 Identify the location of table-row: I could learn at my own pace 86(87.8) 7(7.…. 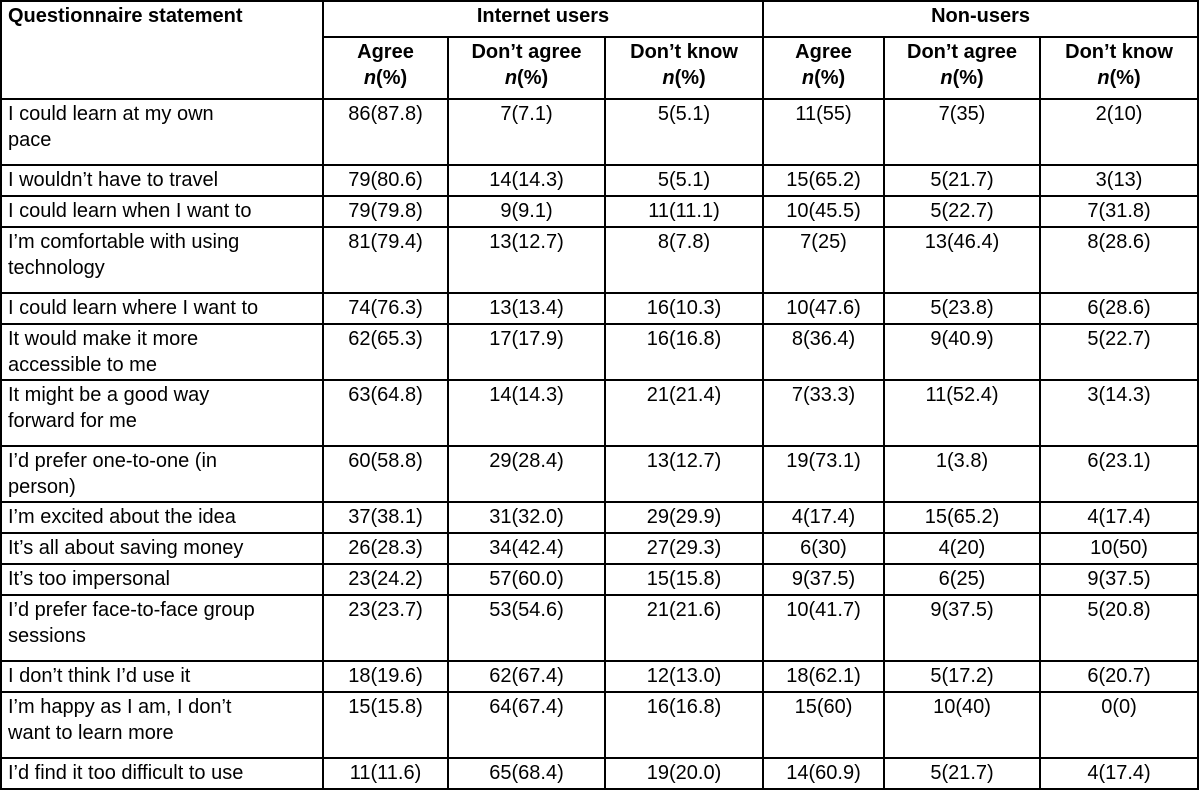
(599, 132).